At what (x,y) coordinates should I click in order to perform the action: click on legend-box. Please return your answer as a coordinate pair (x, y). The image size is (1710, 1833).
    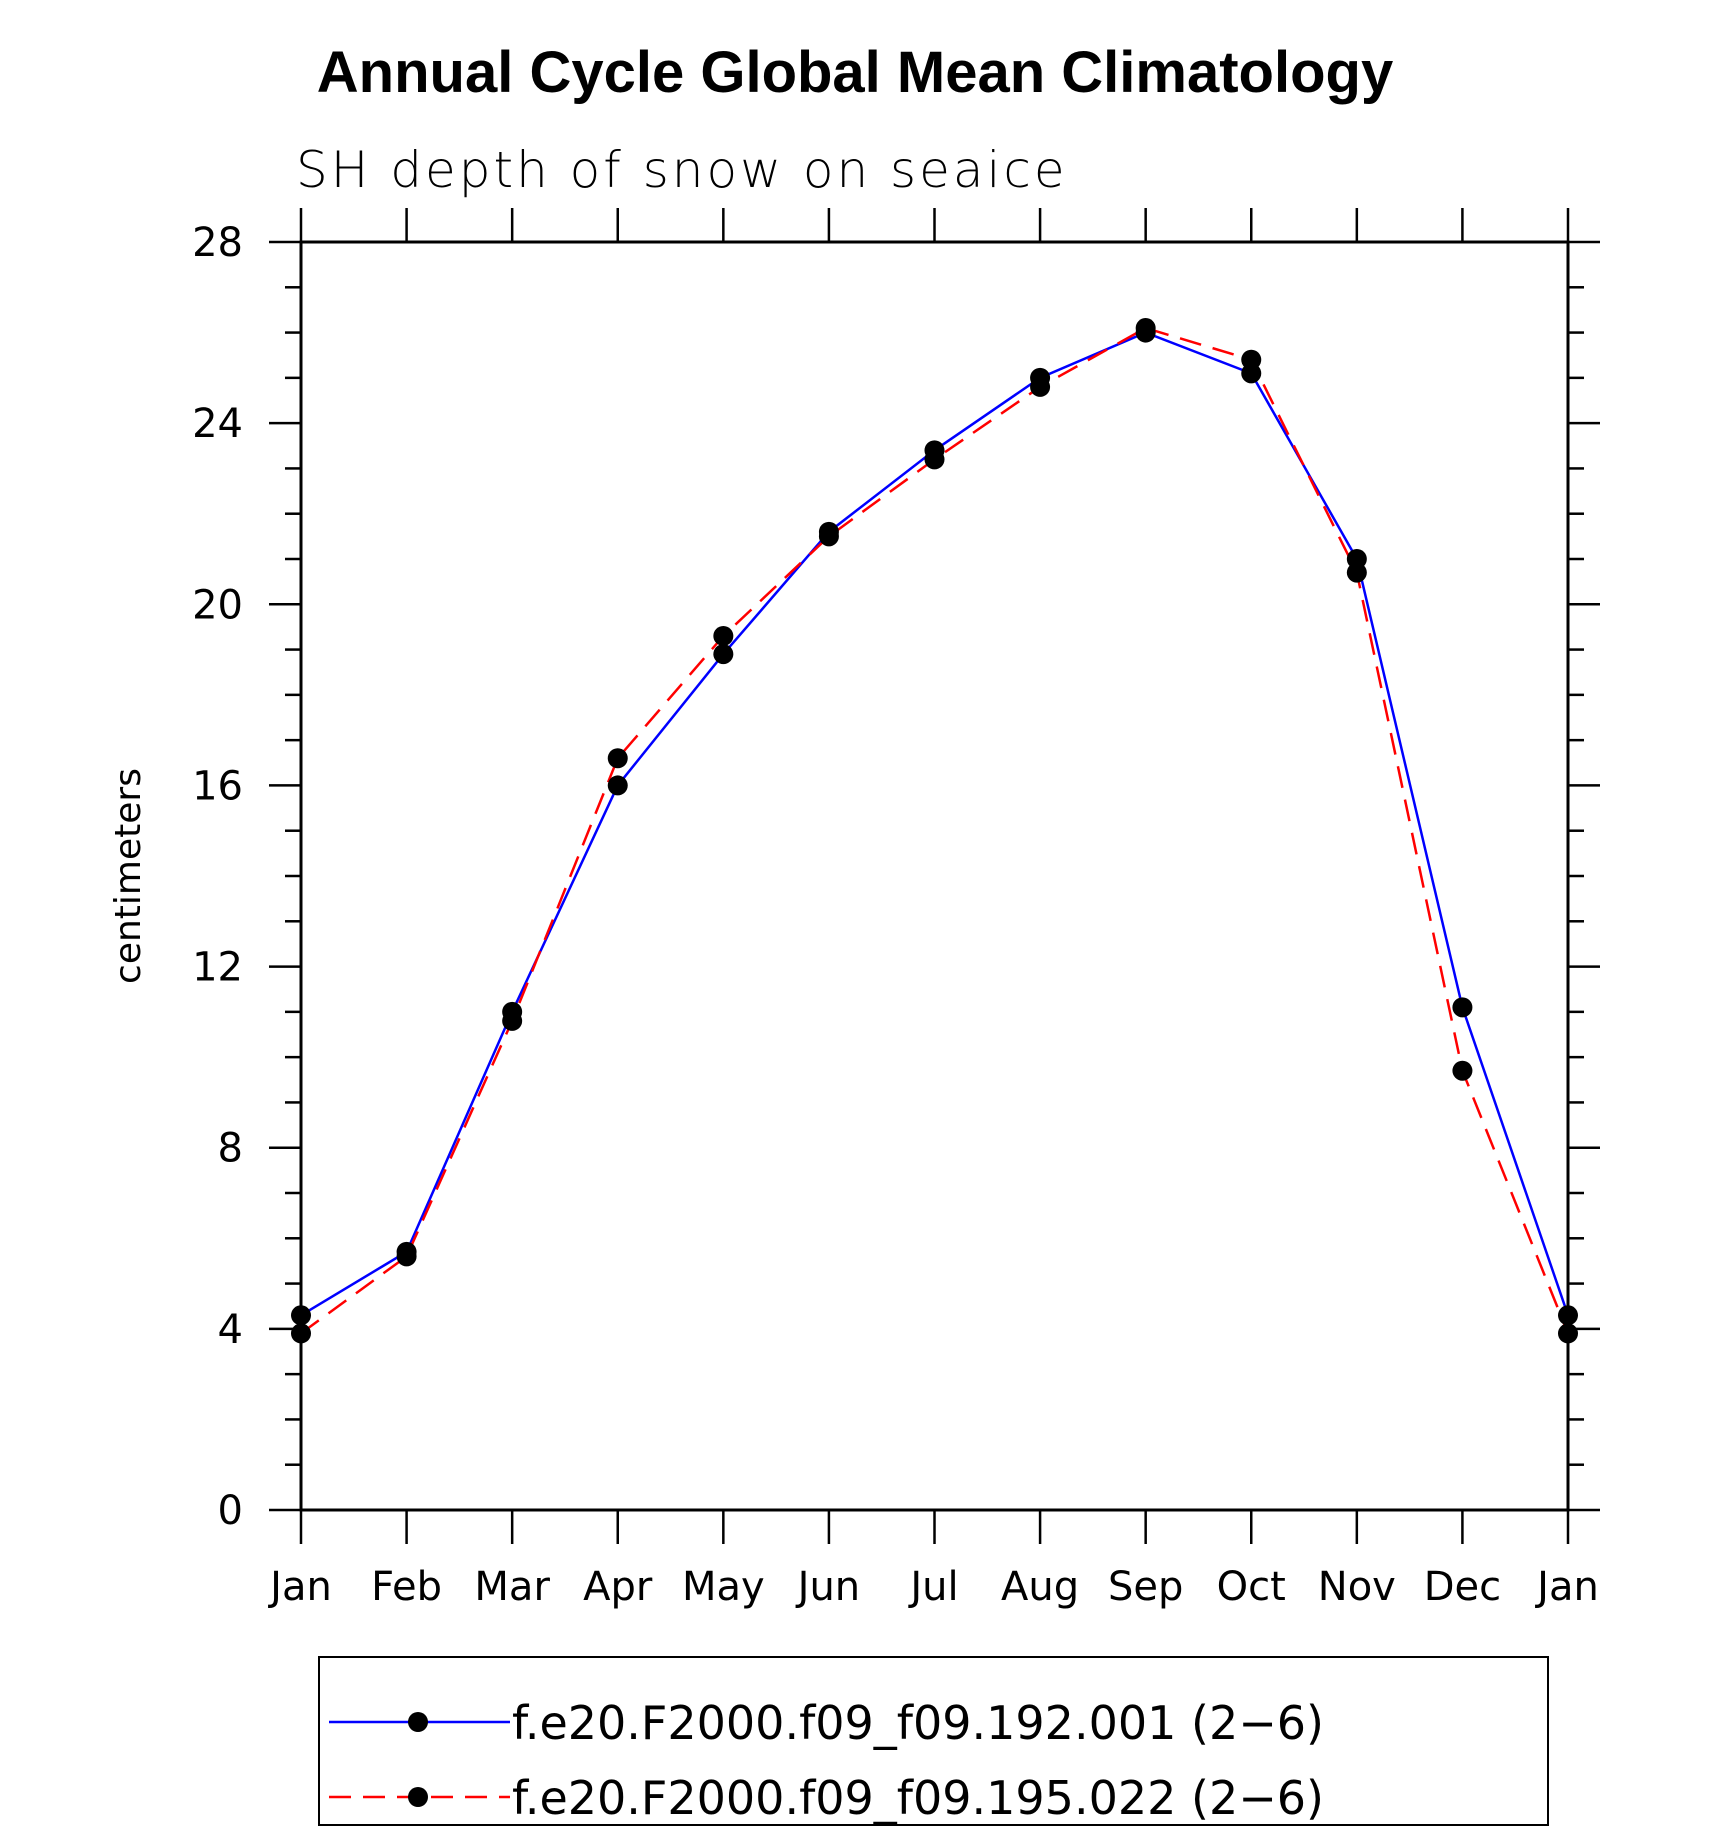
    Looking at the image, I should click on (933, 1741).